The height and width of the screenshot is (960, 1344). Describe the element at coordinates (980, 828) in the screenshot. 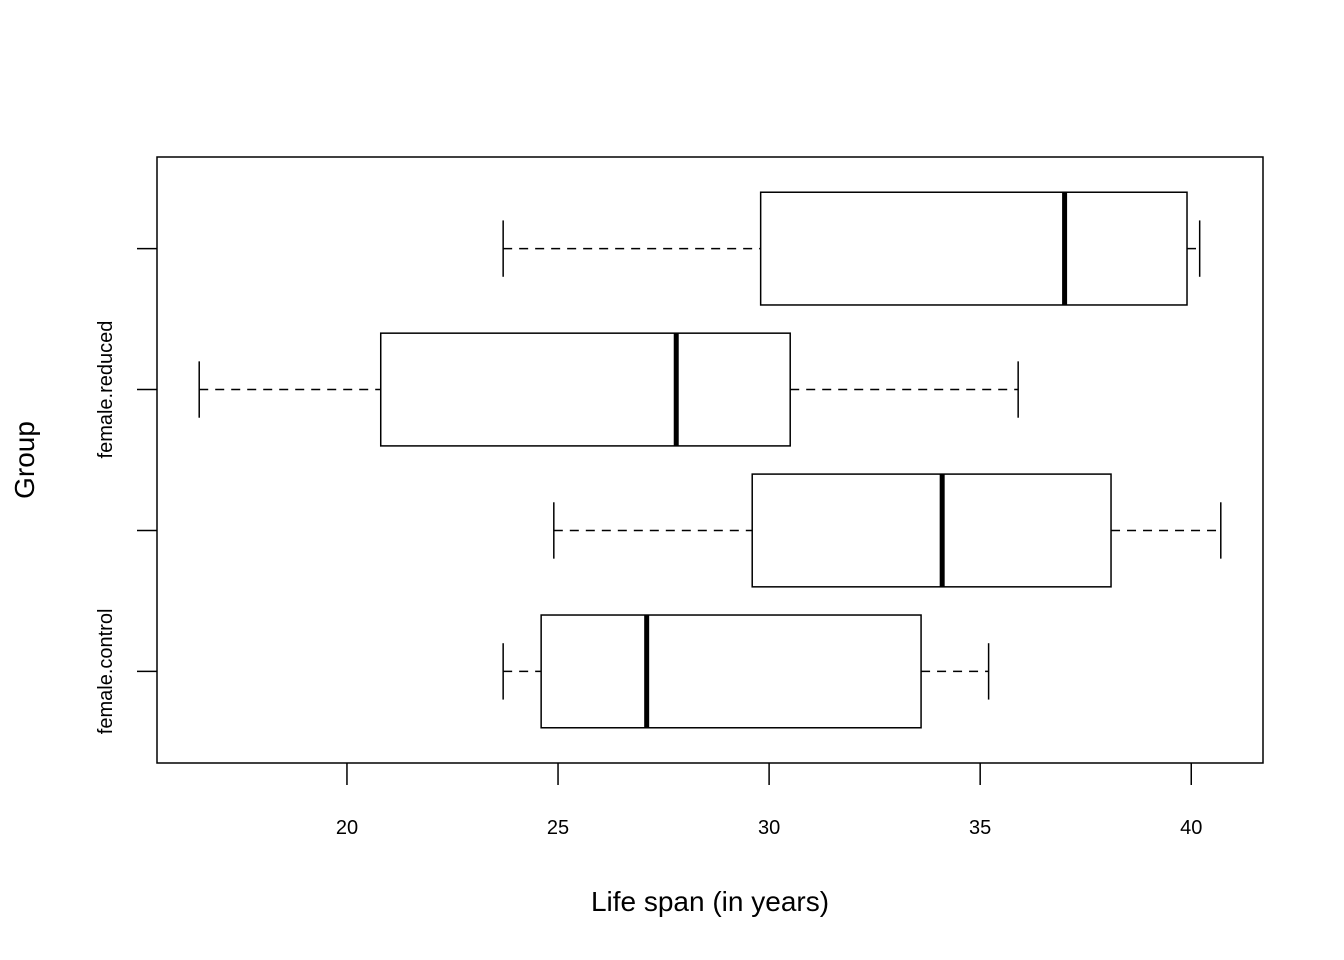

I see `x-tick-label: 35` at that location.